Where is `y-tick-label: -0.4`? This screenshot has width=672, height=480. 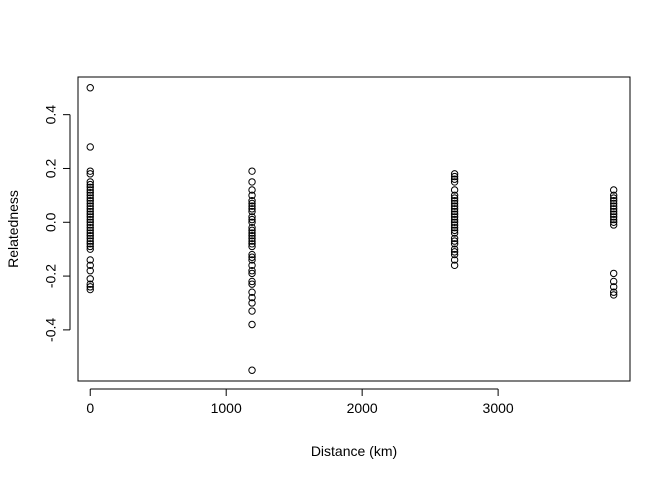 y-tick-label: -0.4 is located at coordinates (51, 330).